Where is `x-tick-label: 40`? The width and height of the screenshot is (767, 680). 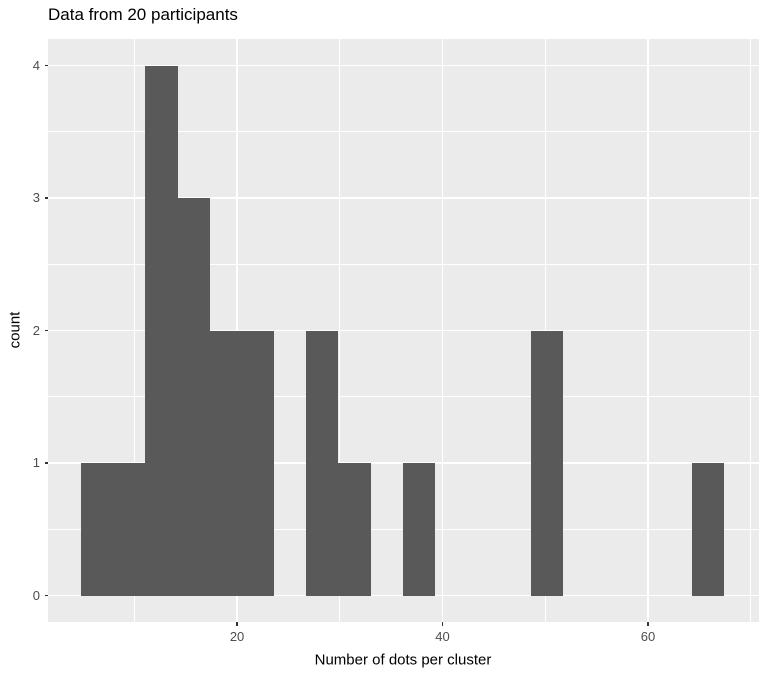
x-tick-label: 40 is located at coordinates (442, 636).